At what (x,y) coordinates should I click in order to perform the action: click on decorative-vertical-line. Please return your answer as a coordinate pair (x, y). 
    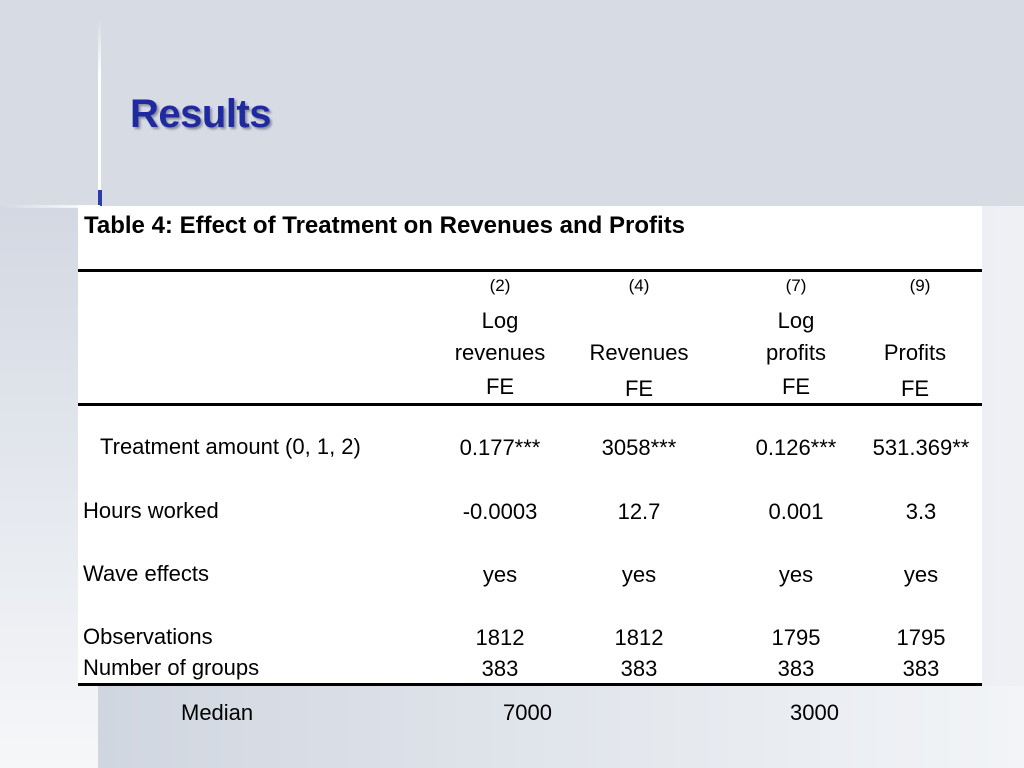
    Looking at the image, I should click on (99, 113).